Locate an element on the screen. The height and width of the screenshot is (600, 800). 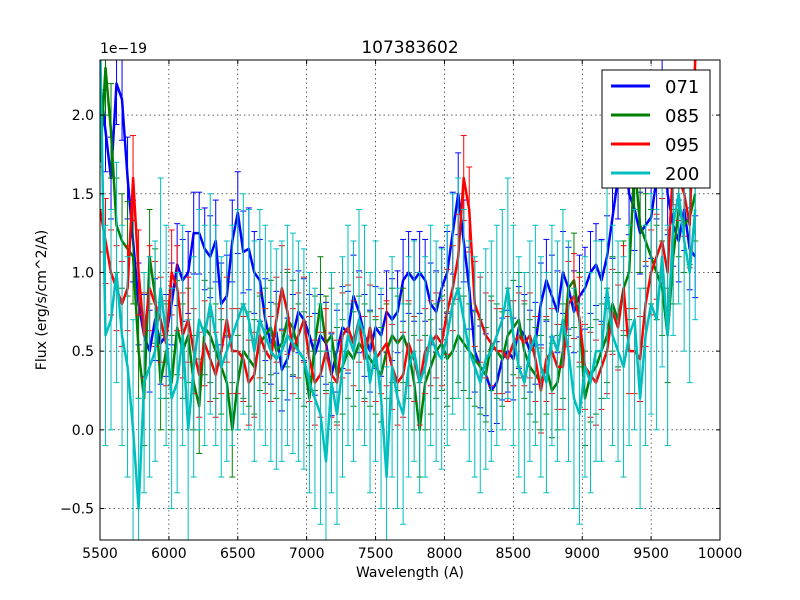
y-tick-label: 2.0 is located at coordinates (83, 116).